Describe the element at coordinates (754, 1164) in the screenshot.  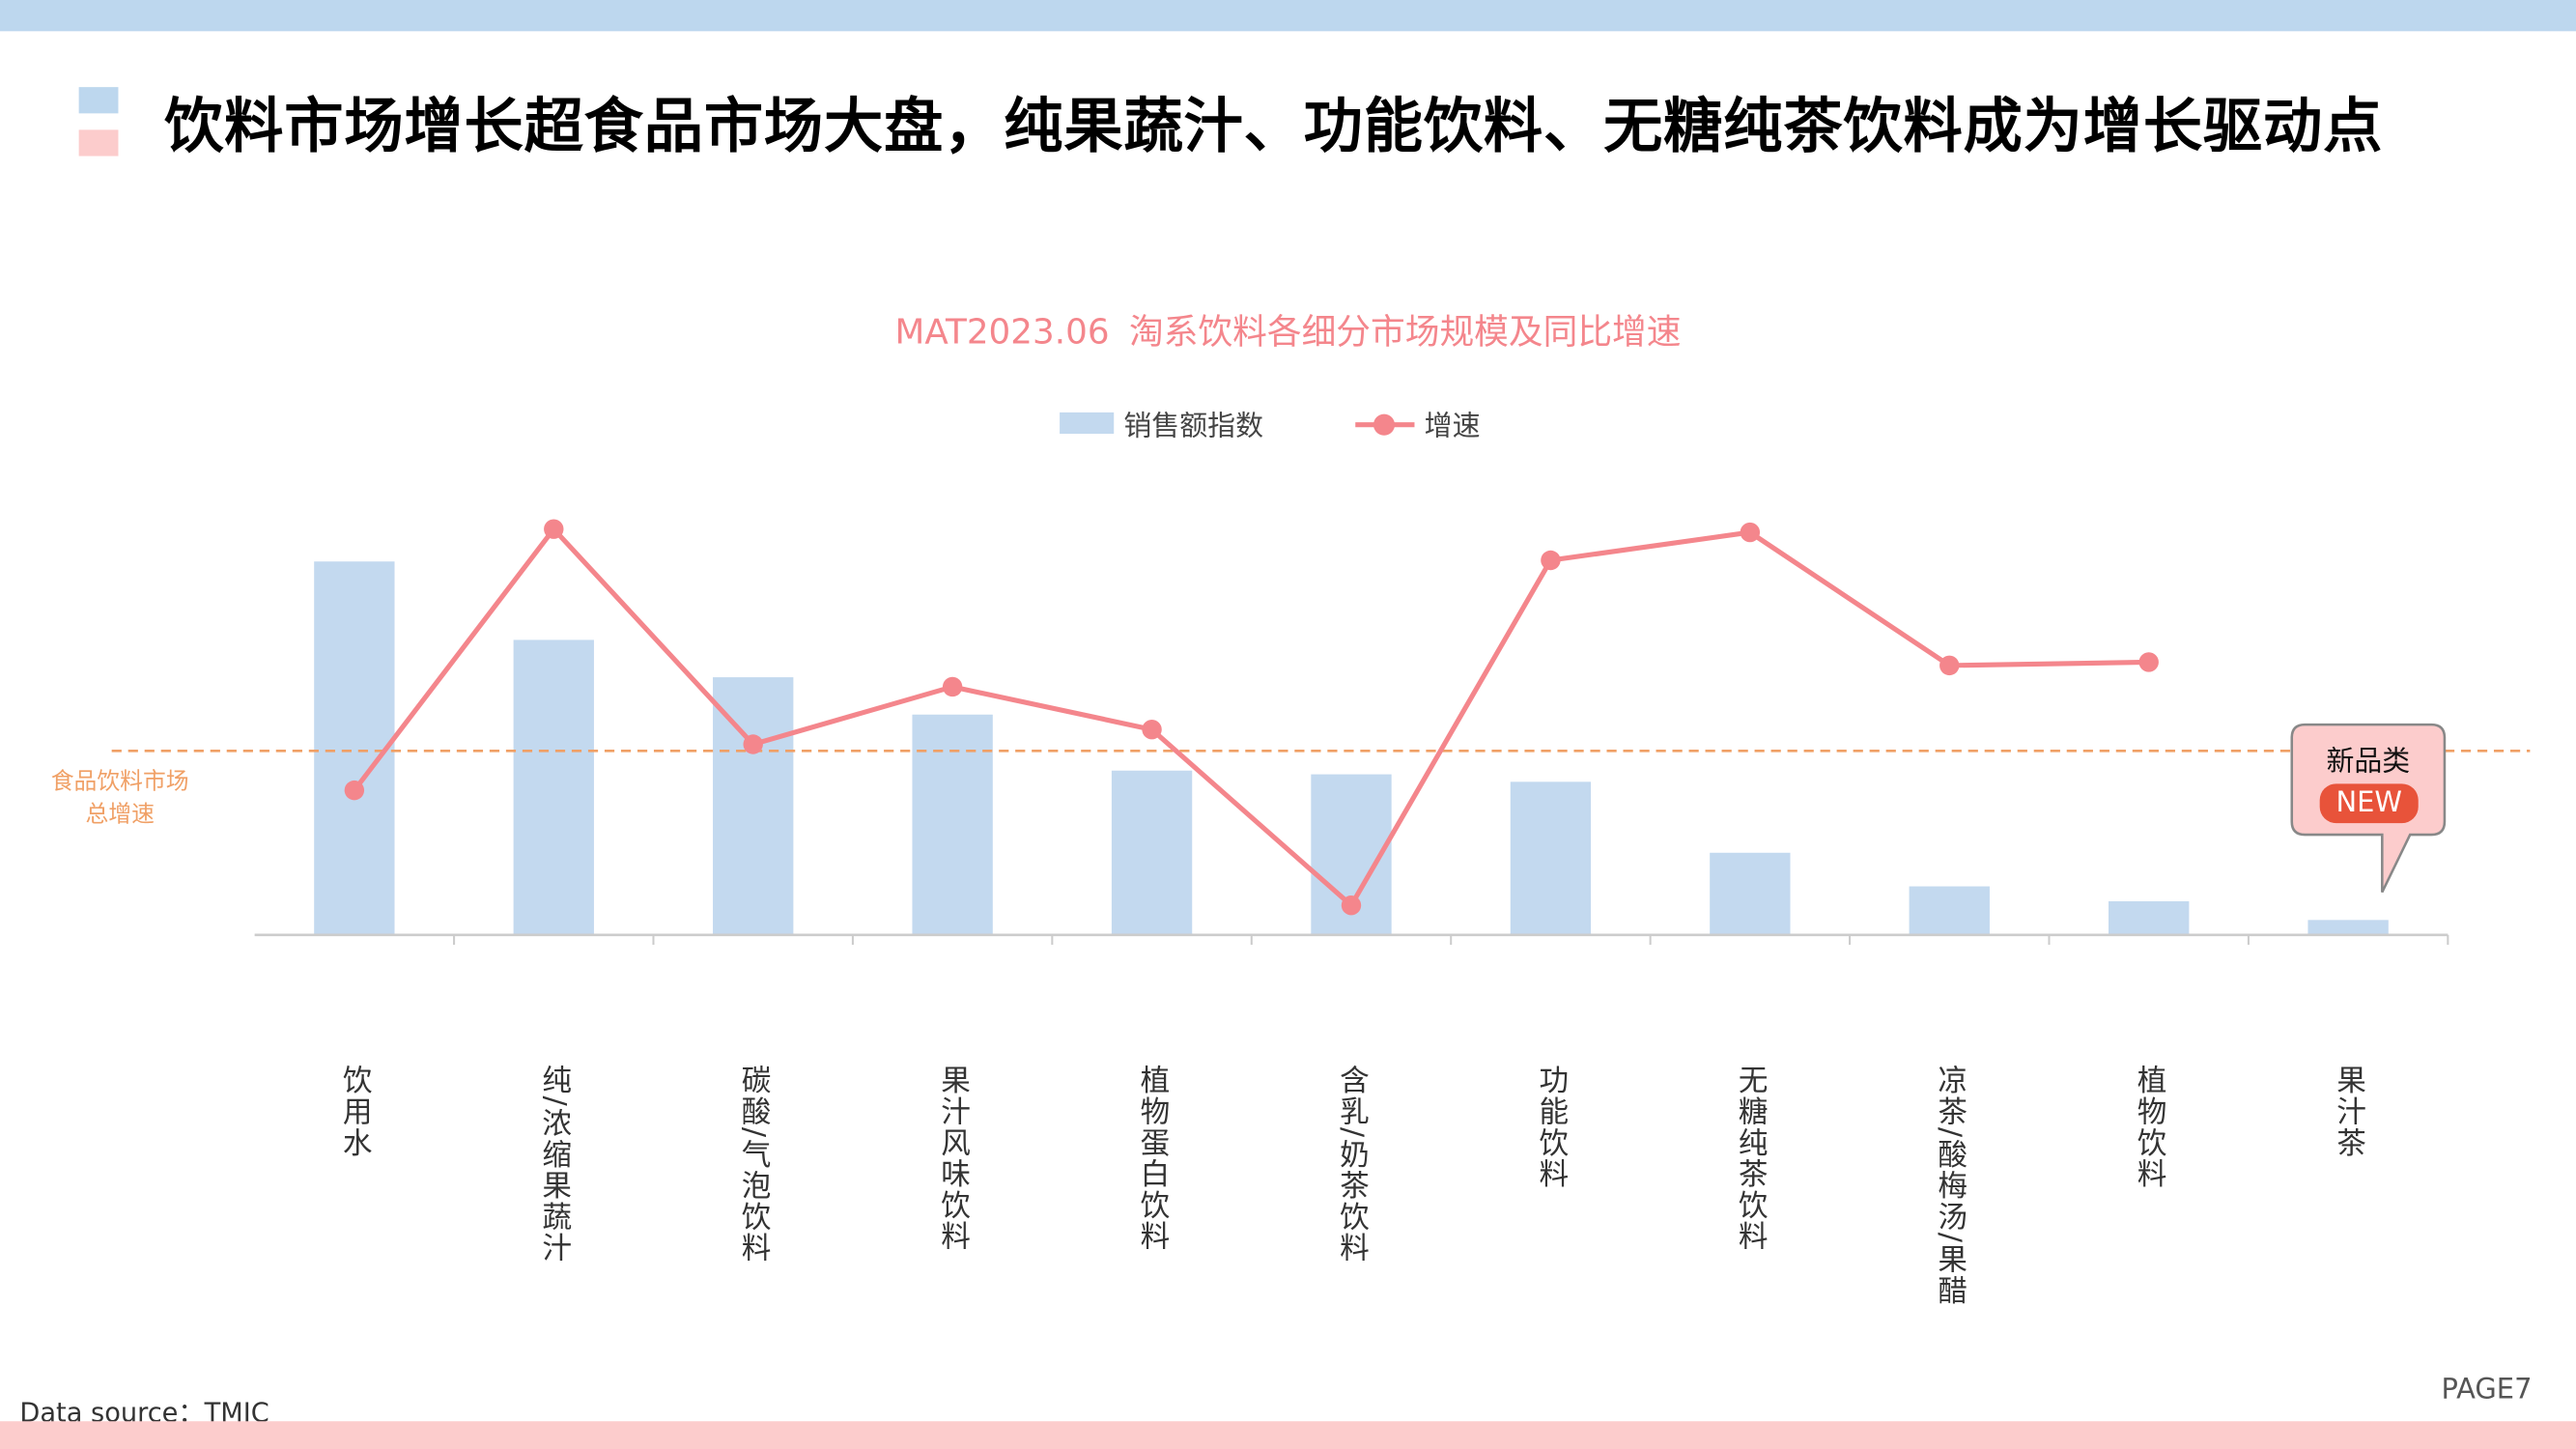
I see `category-label: 碳酸/气泡饮料` at that location.